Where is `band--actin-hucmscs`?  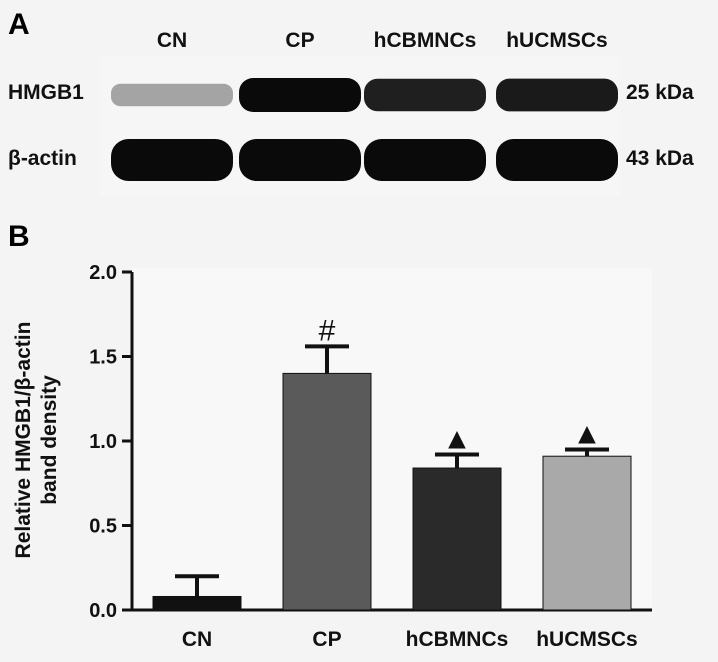 band--actin-hucmscs is located at coordinates (557, 160).